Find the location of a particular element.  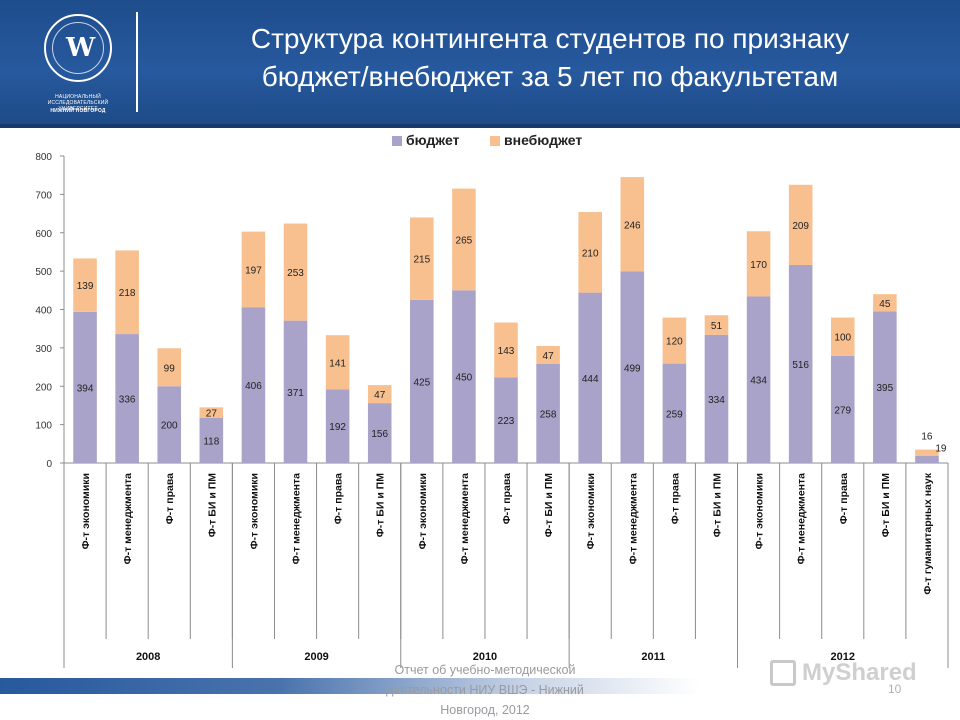

data-label-nonbudget: 45 is located at coordinates (885, 304).